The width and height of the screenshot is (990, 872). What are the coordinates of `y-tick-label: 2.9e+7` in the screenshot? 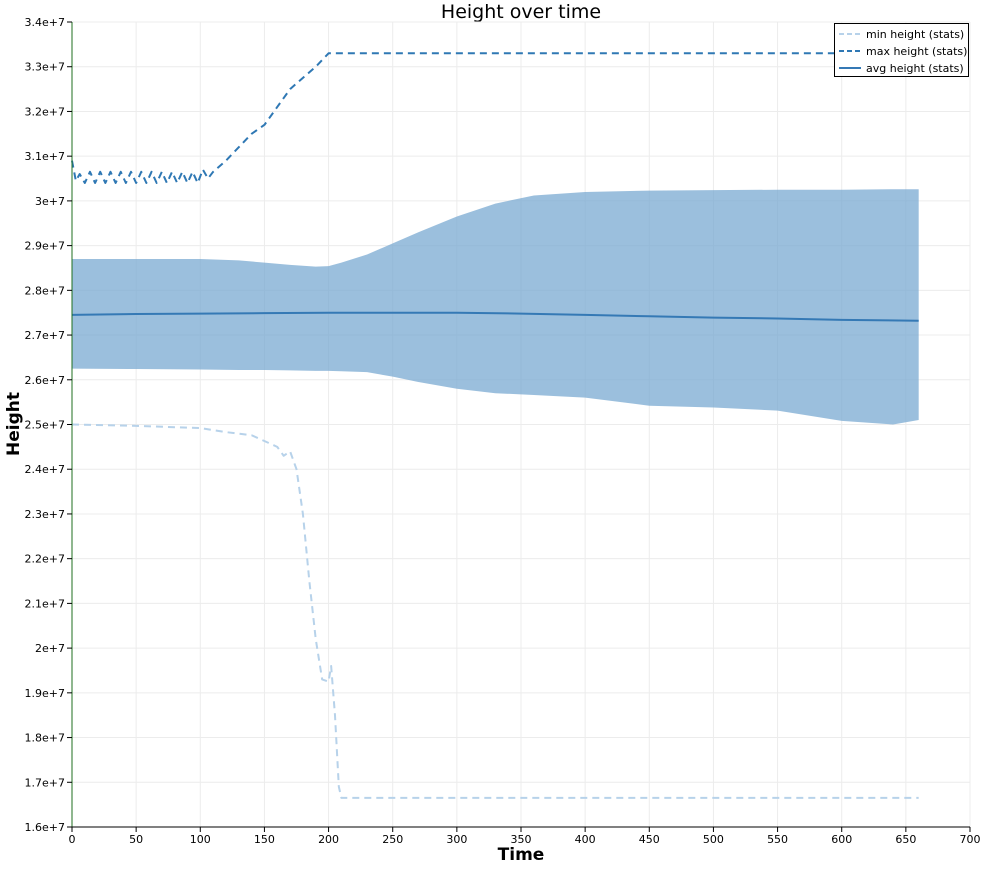 It's located at (45, 246).